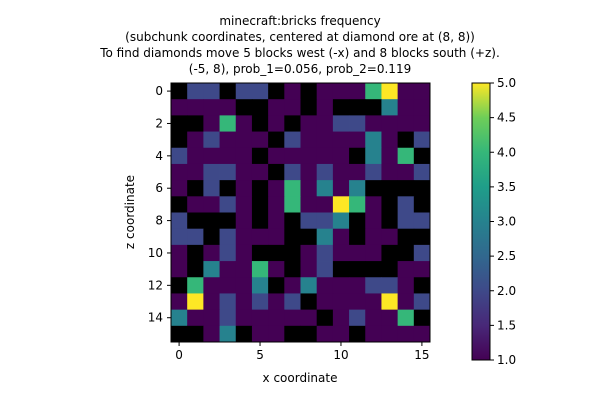 This screenshot has width=600, height=400. Describe the element at coordinates (506, 83) in the screenshot. I see `colorbar-tick-label: 5.0` at that location.